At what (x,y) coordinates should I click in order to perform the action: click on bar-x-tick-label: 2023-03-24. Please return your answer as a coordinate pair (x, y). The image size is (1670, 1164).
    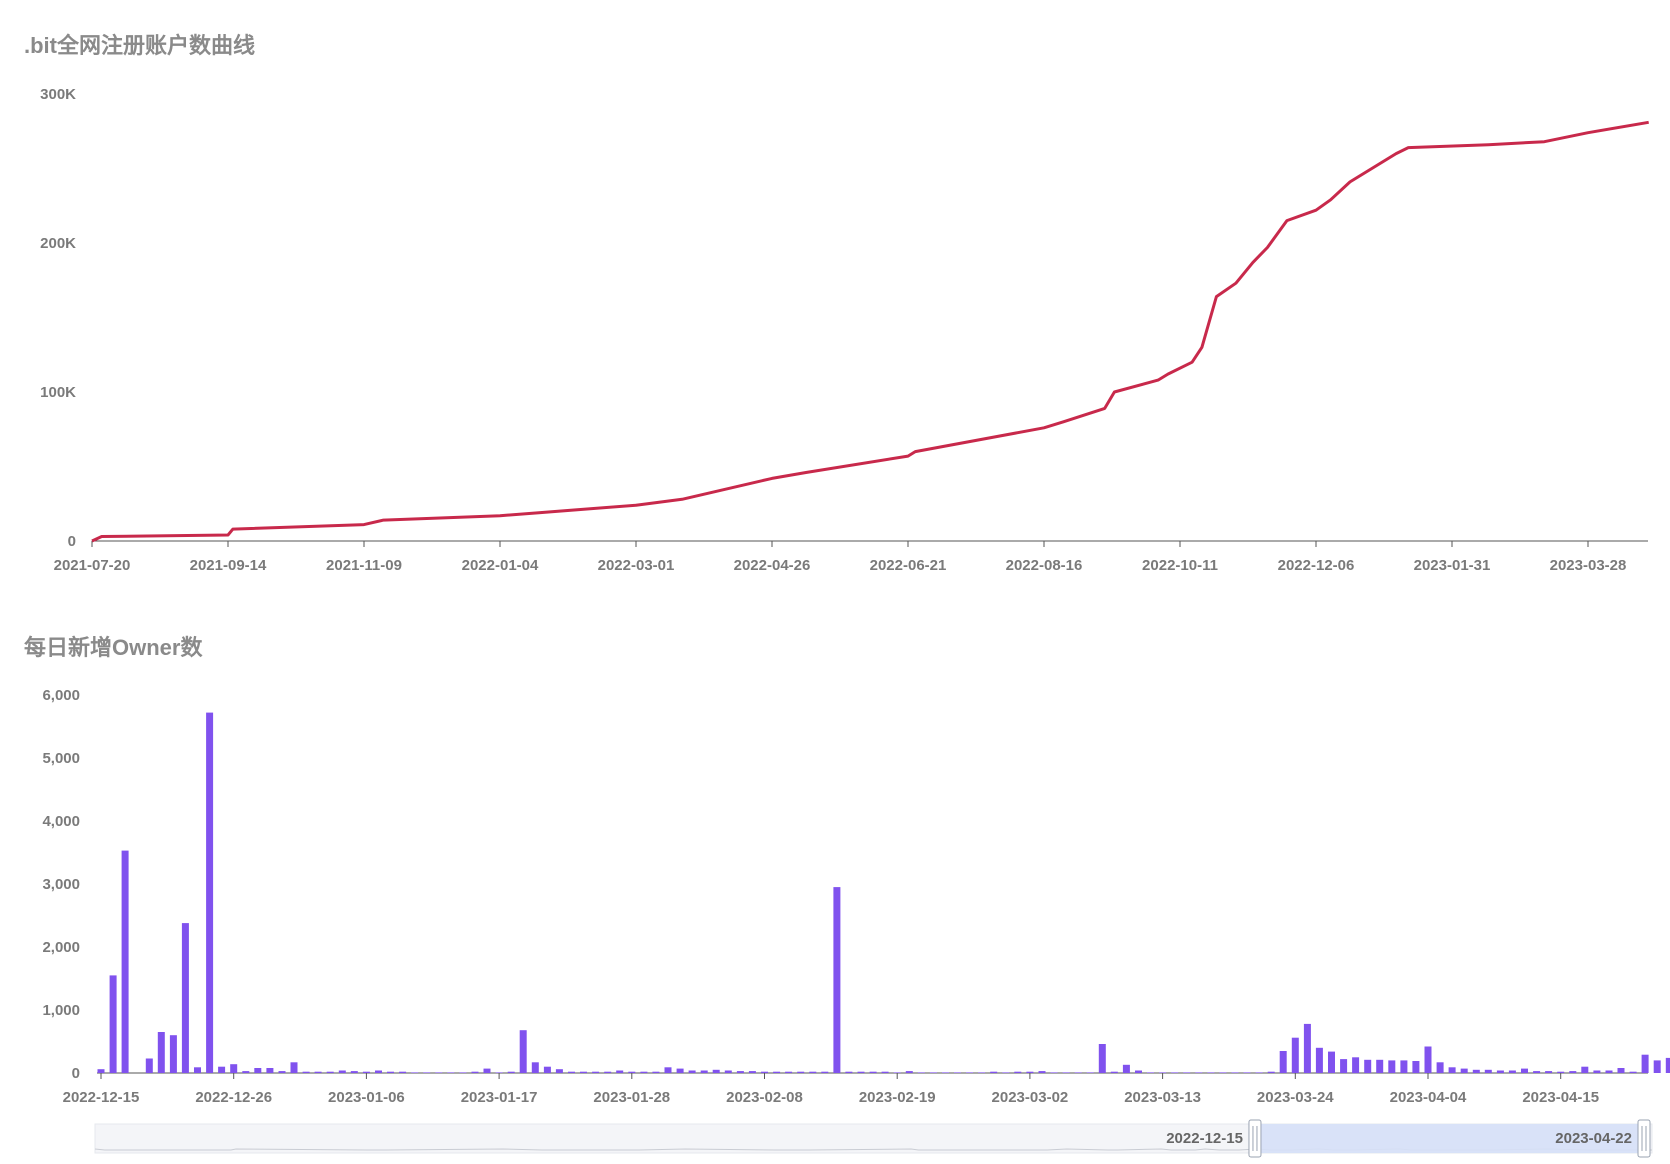
    Looking at the image, I should click on (1295, 1097).